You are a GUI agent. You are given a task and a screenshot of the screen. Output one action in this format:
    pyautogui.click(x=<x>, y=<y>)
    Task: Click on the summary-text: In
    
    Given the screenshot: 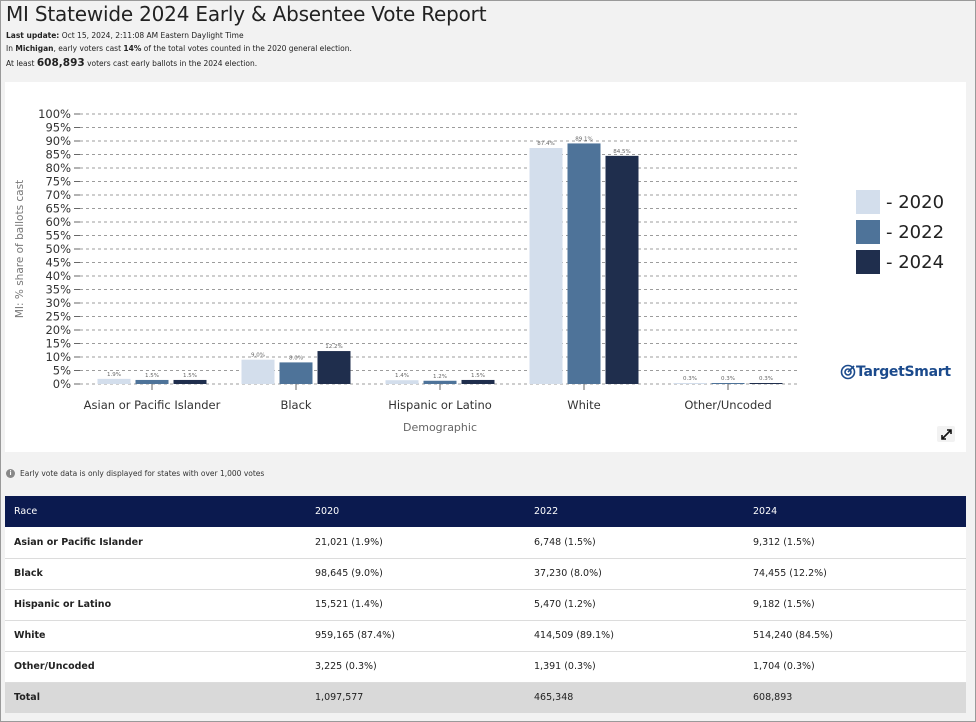 What is the action you would take?
    pyautogui.click(x=9, y=48)
    